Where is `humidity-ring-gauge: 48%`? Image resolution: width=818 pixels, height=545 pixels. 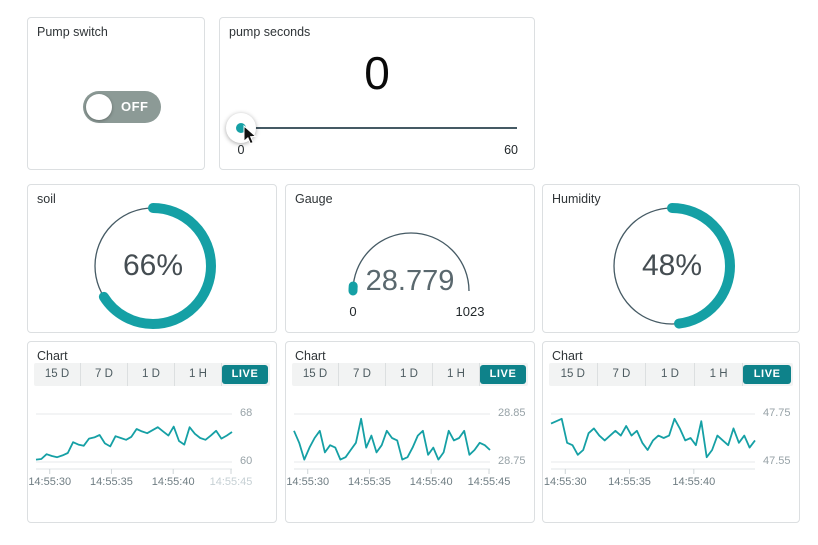 humidity-ring-gauge: 48% is located at coordinates (672, 266).